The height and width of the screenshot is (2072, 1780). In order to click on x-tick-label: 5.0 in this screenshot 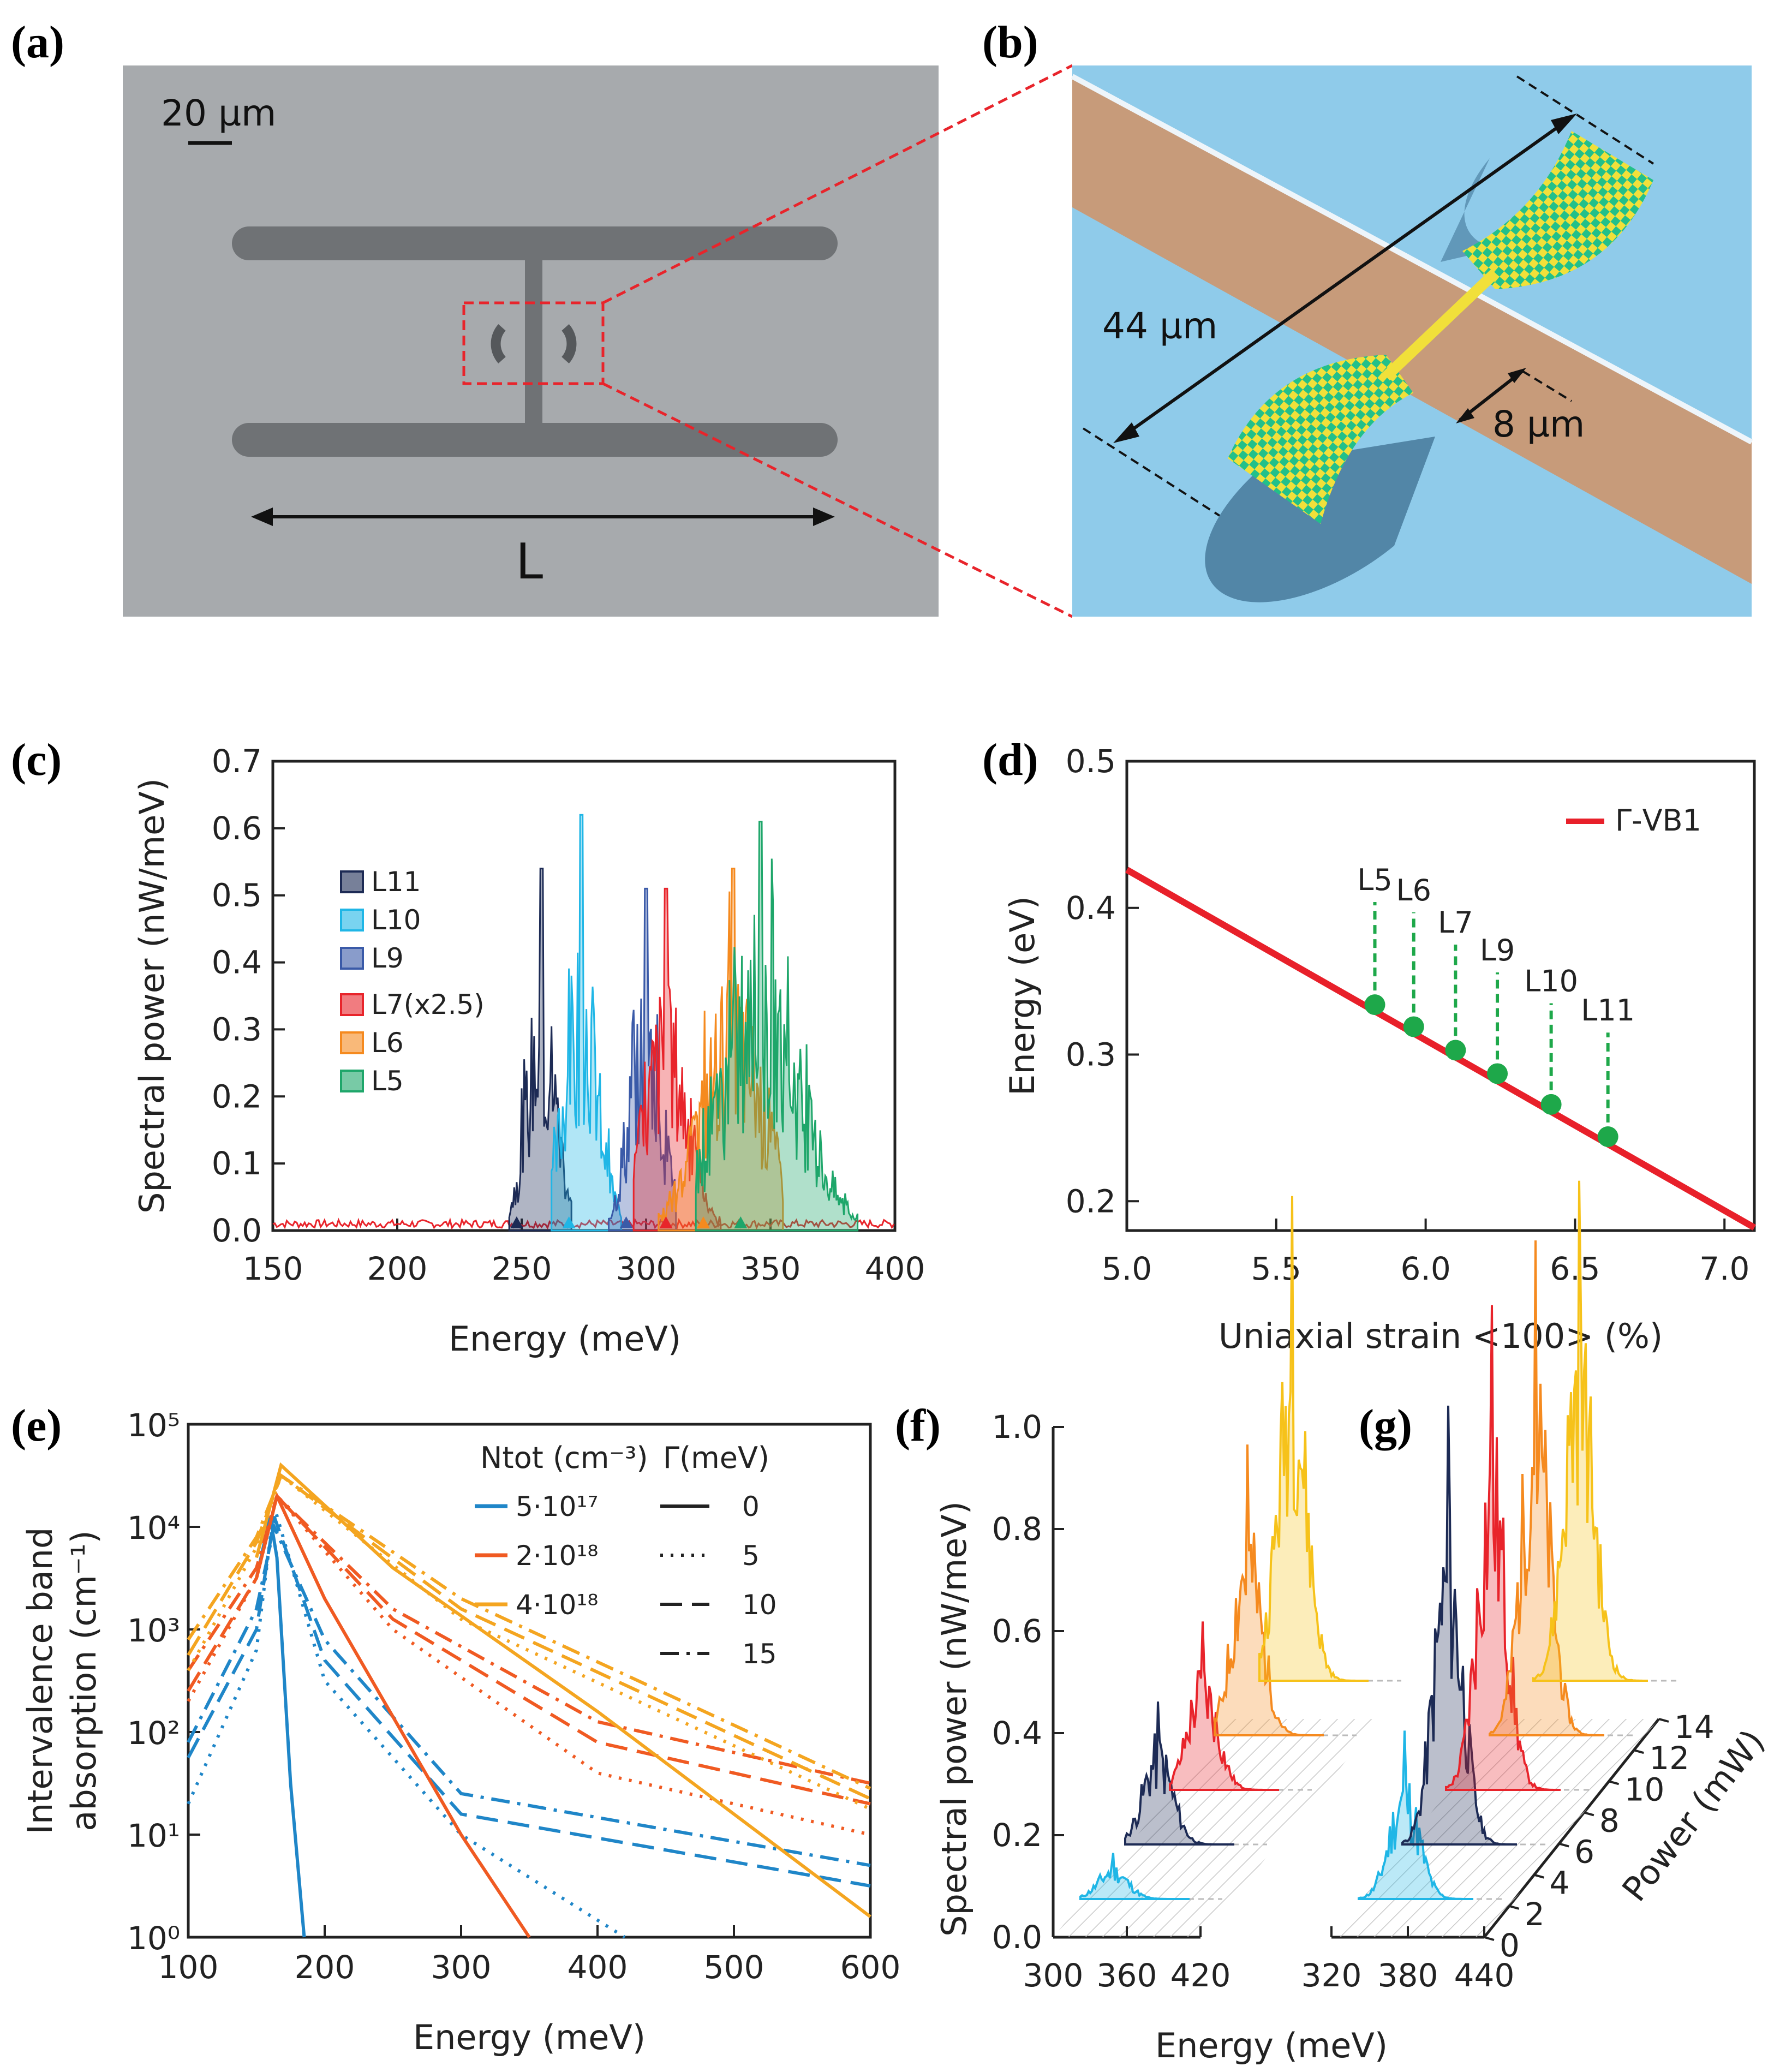, I will do `click(1127, 1268)`.